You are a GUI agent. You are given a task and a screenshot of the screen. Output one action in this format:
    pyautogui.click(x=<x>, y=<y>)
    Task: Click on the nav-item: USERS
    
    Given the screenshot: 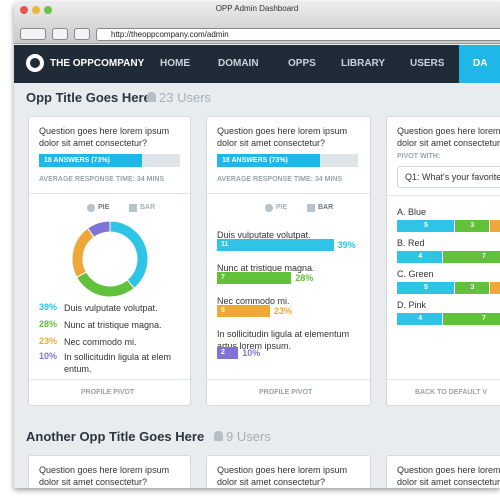 What is the action you would take?
    pyautogui.click(x=427, y=63)
    